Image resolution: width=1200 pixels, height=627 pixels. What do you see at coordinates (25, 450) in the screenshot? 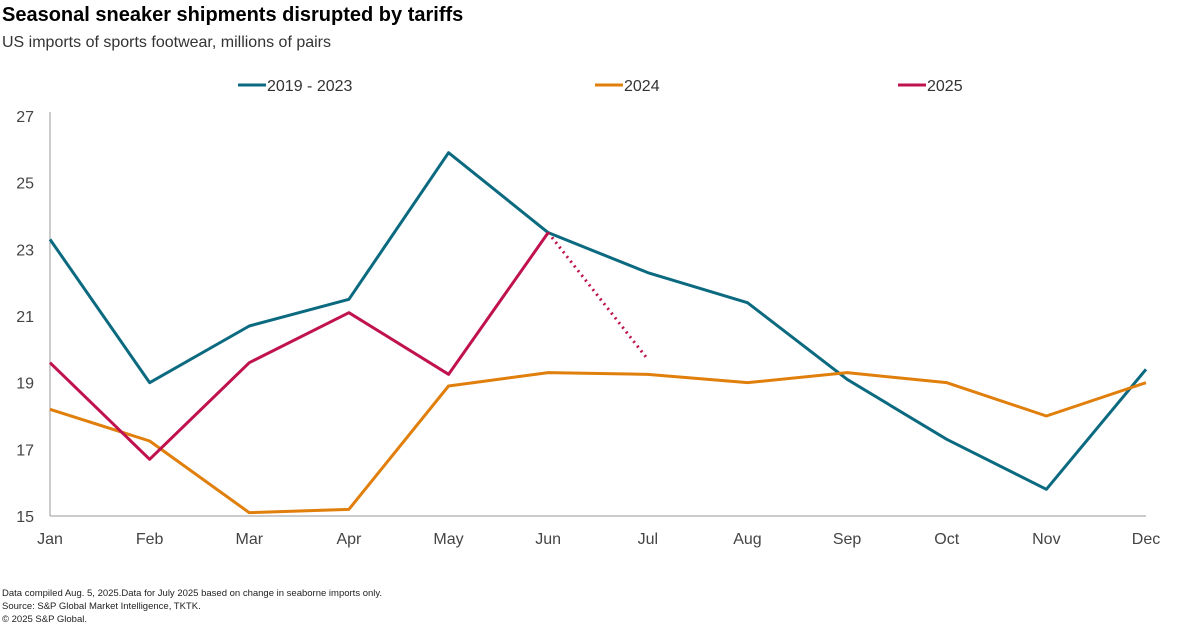
I see `y-tick-label: 17` at bounding box center [25, 450].